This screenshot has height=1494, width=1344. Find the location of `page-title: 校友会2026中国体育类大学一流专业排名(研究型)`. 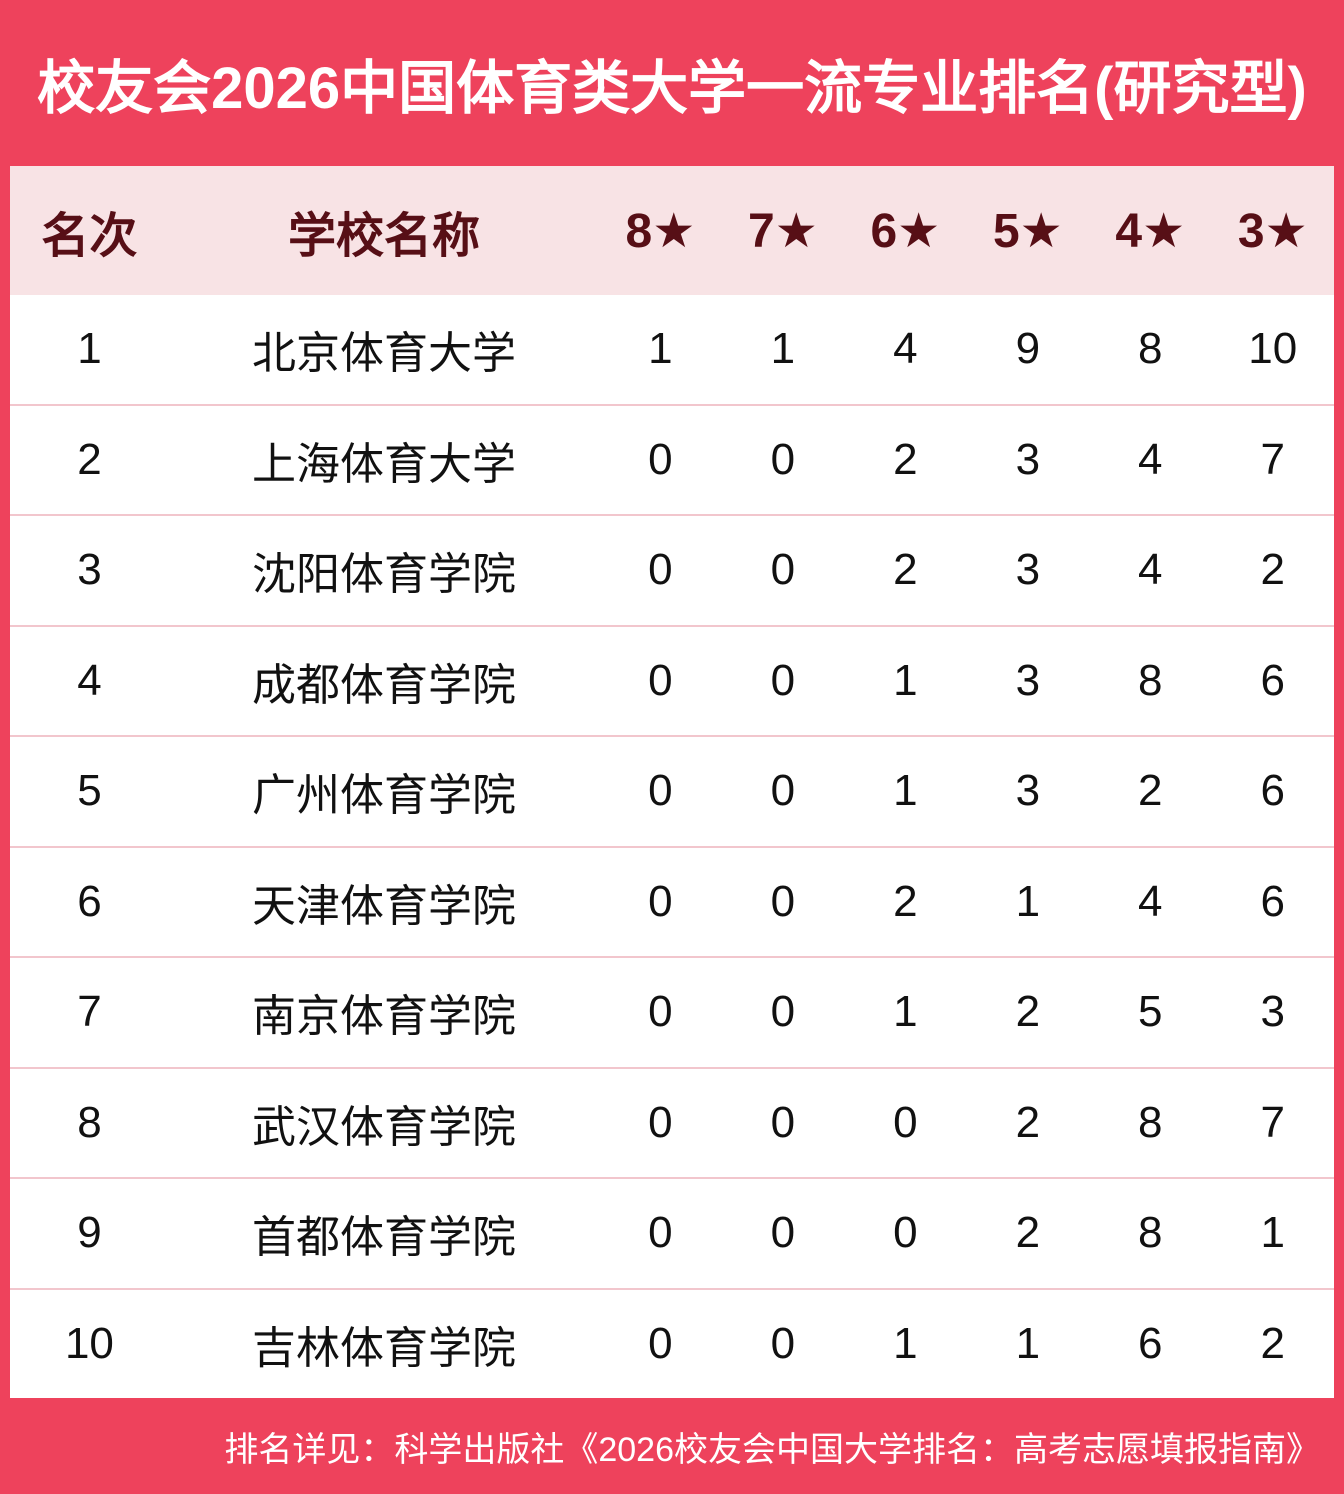

page-title: 校友会2026中国体育类大学一流专业排名(研究型) is located at coordinates (672, 88).